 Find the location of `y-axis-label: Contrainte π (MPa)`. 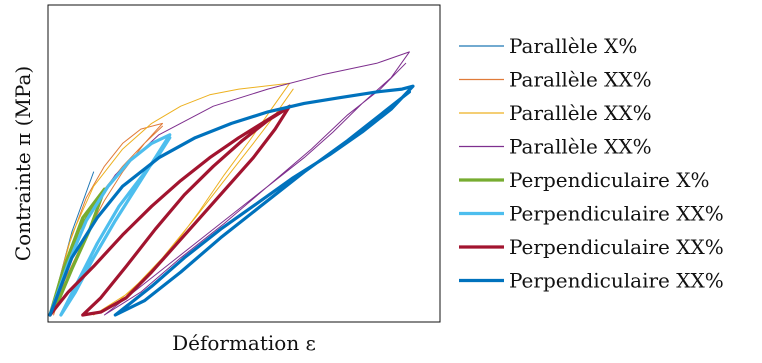

y-axis-label: Contrainte π (MPa) is located at coordinates (23, 163).